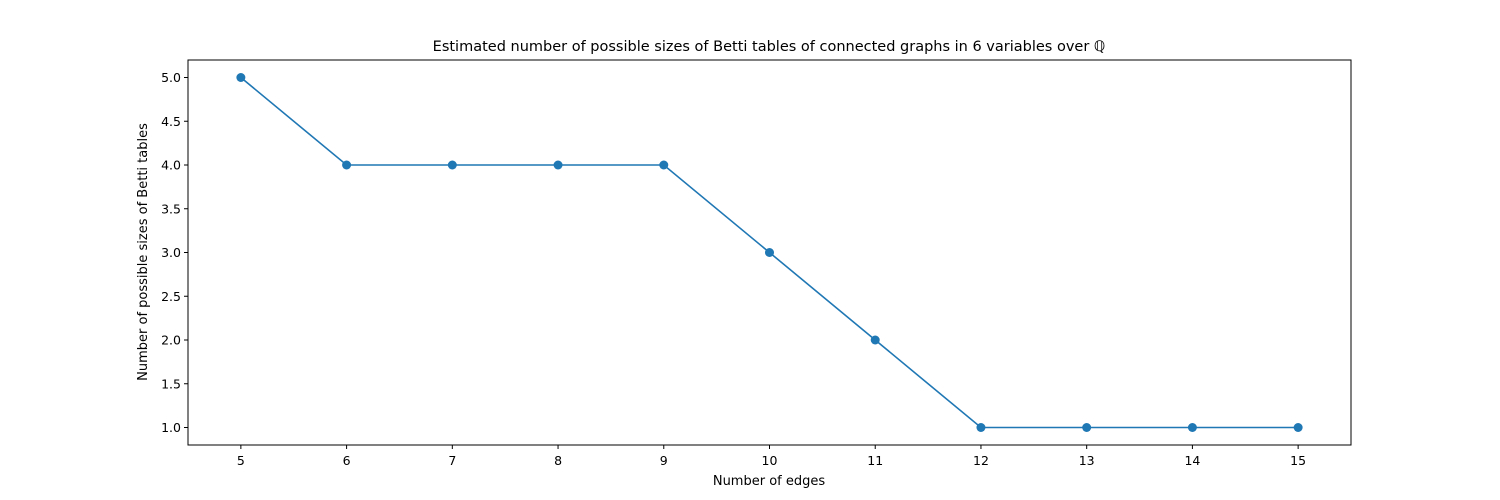 This screenshot has width=1500, height=500. I want to click on x-tick-label: 10, so click(770, 460).